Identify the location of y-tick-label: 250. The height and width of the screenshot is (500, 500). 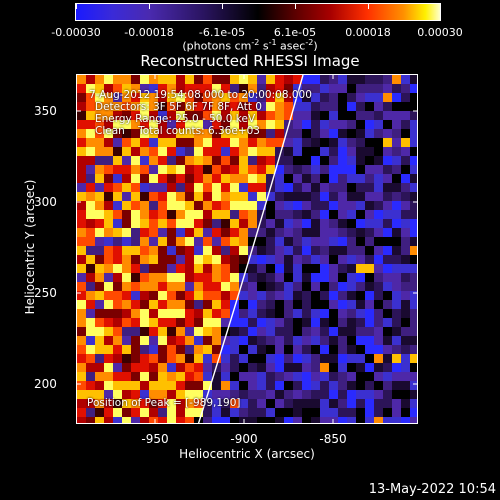
(45, 293).